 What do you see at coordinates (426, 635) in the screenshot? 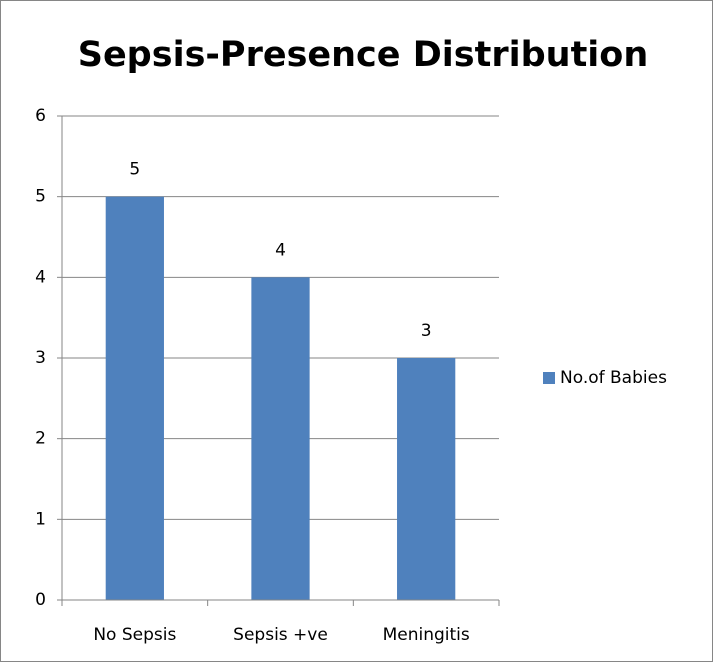
I see `x-tick-label: Meningitis` at bounding box center [426, 635].